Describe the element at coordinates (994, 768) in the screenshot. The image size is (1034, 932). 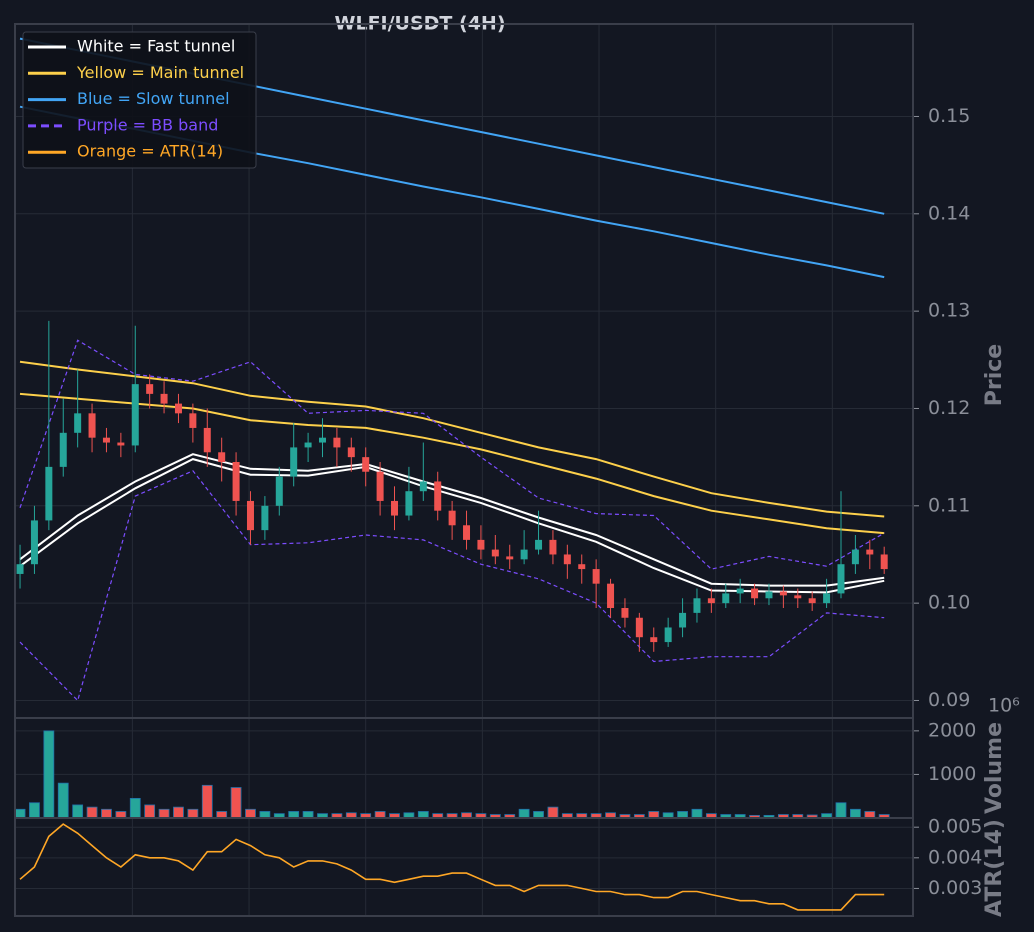
I see `y-axis-label: Volume` at that location.